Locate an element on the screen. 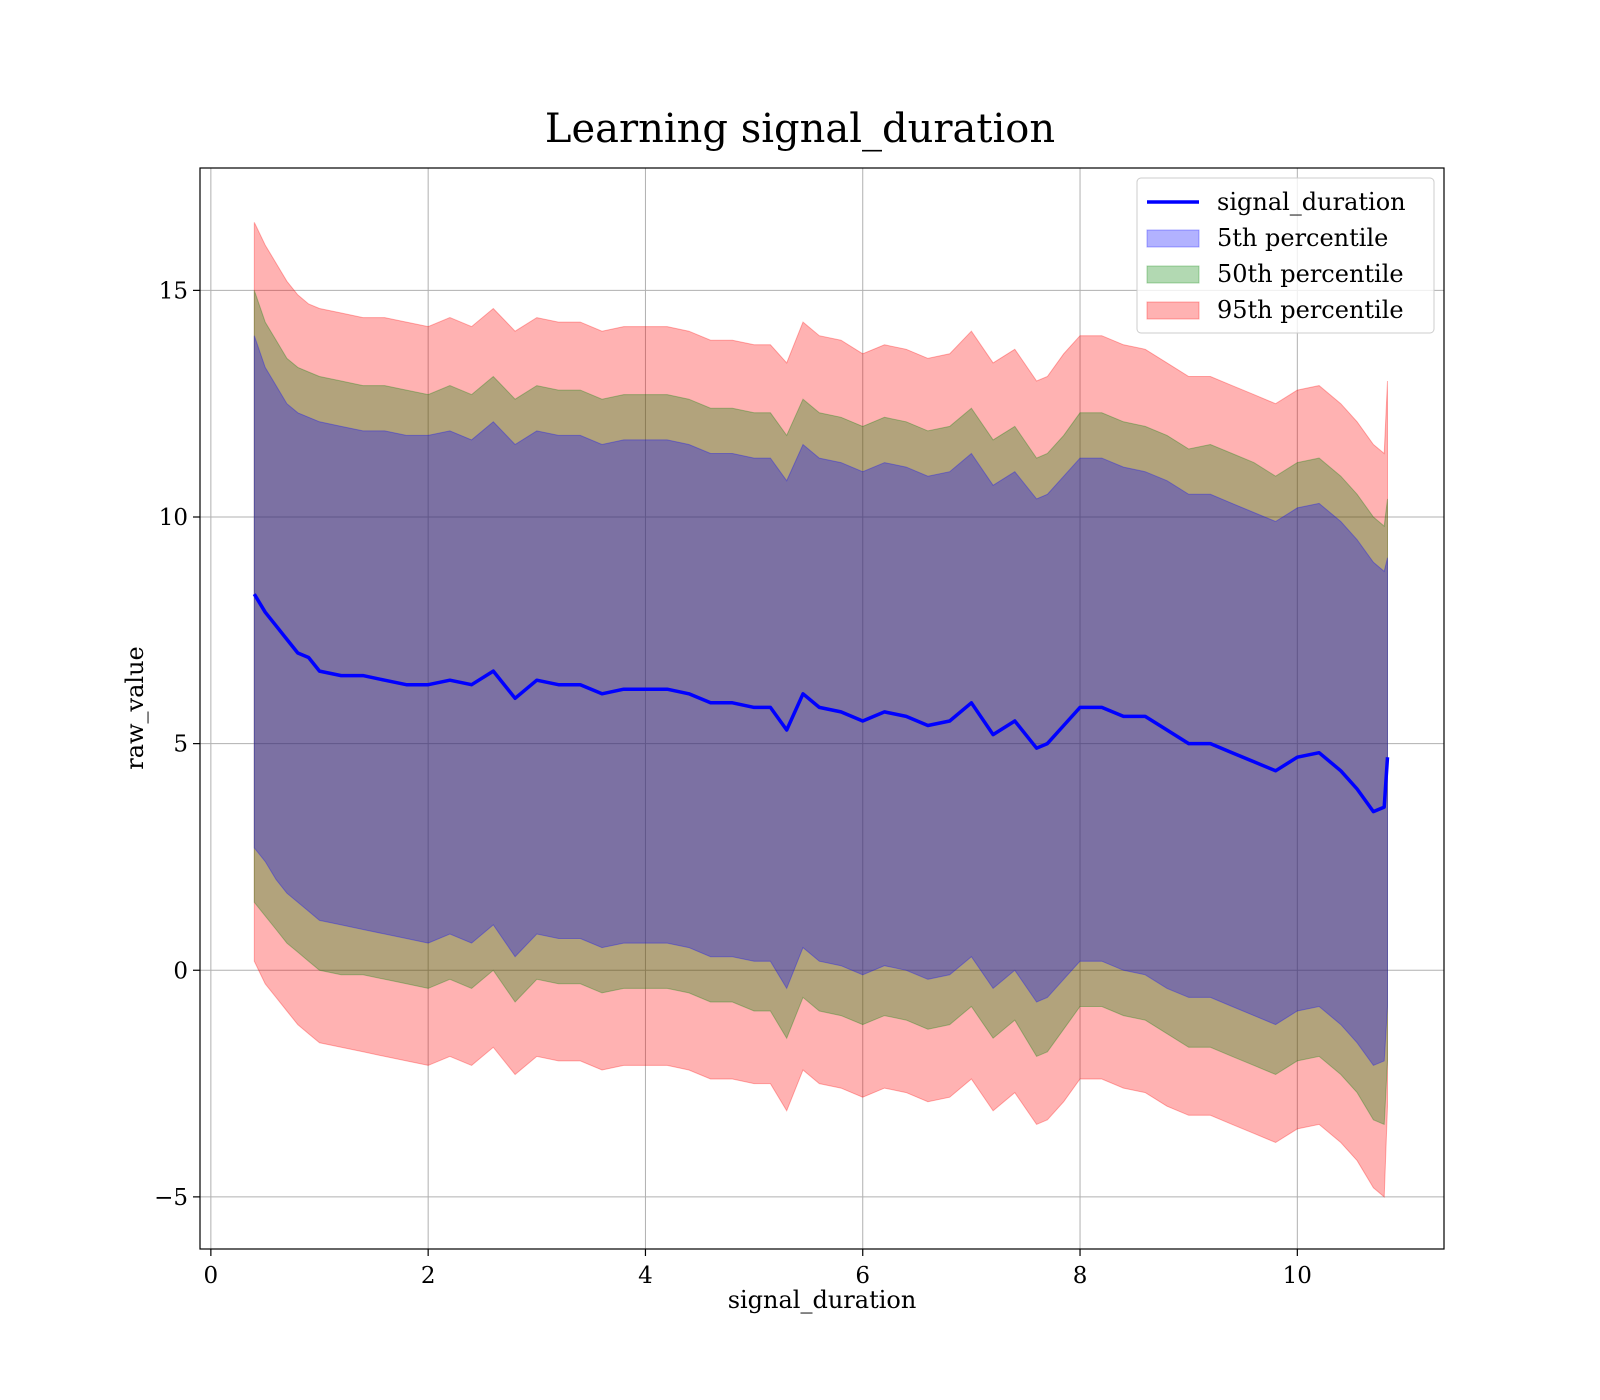 The height and width of the screenshot is (1400, 1600). legend-frame is located at coordinates (1285, 255).